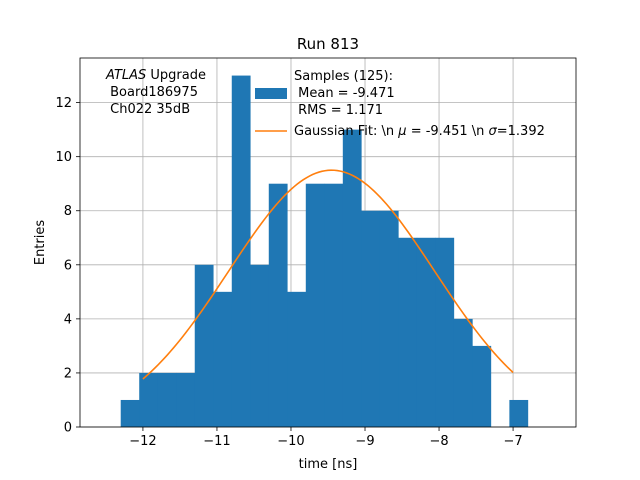  I want to click on x-axis-label: time [ns], so click(328, 464).